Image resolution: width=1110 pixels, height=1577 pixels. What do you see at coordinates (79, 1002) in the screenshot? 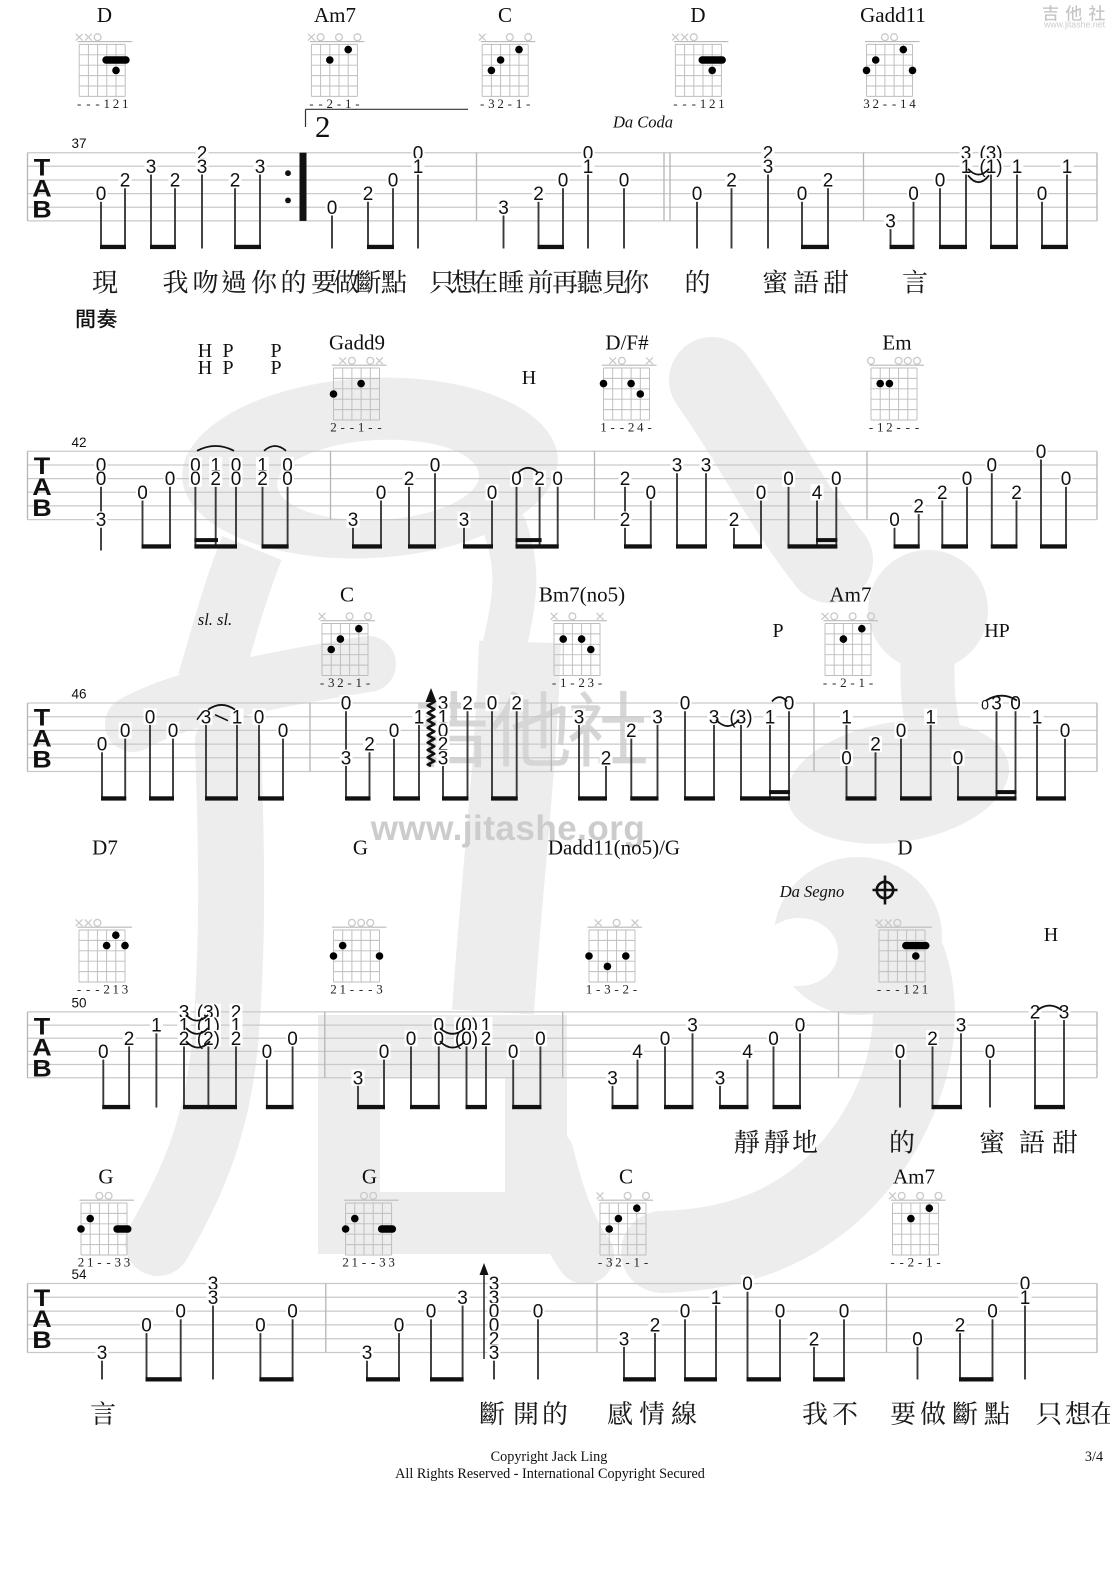
I see `svg-text: 50` at bounding box center [79, 1002].